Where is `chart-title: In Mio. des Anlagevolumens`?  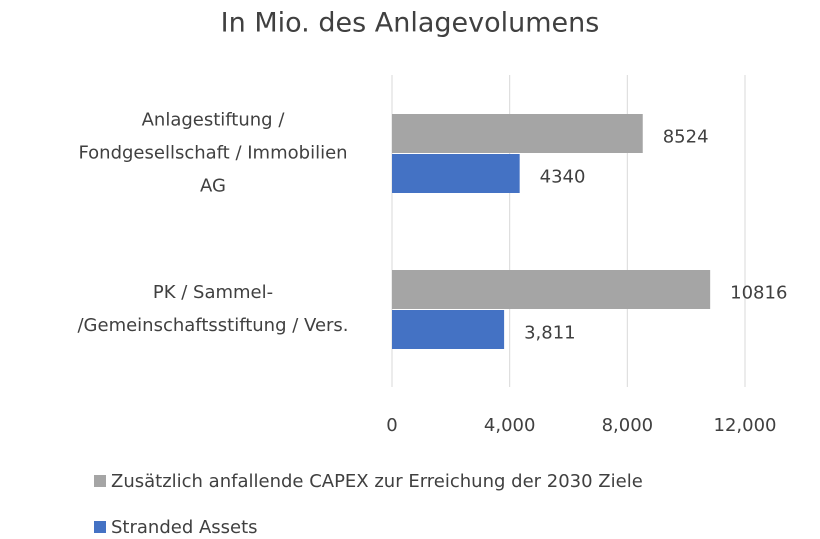
chart-title: In Mio. des Anlagevolumens is located at coordinates (410, 23).